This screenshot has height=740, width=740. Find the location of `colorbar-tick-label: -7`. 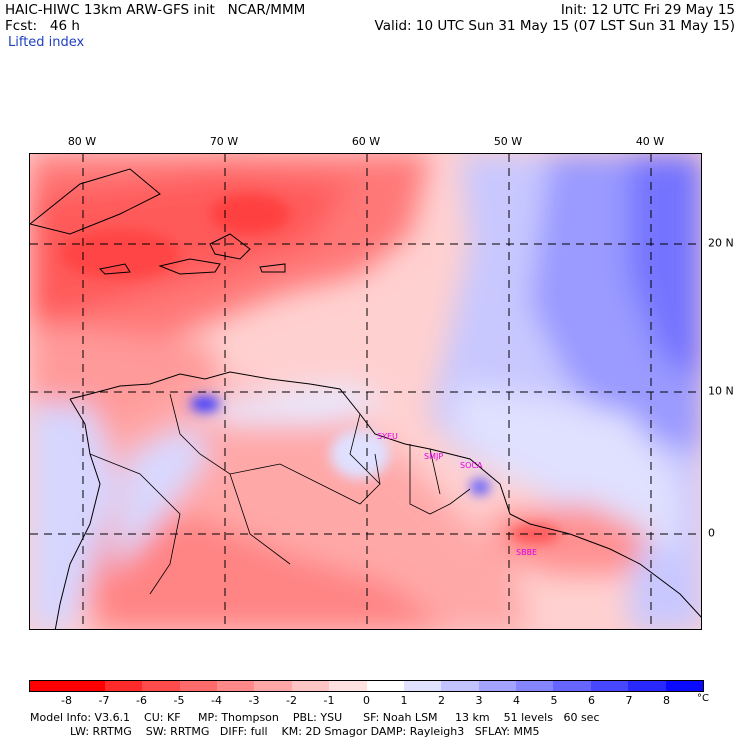

colorbar-tick-label: -7 is located at coordinates (104, 700).